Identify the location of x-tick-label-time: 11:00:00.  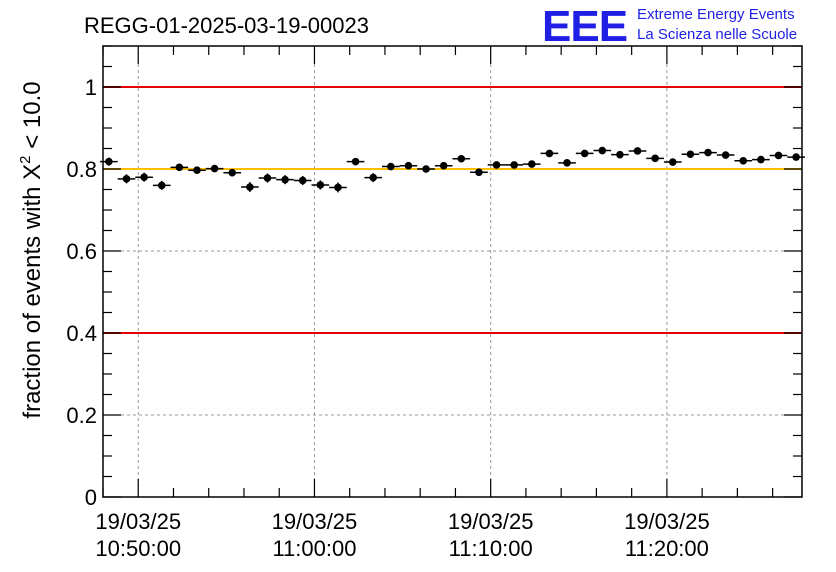
(314, 548).